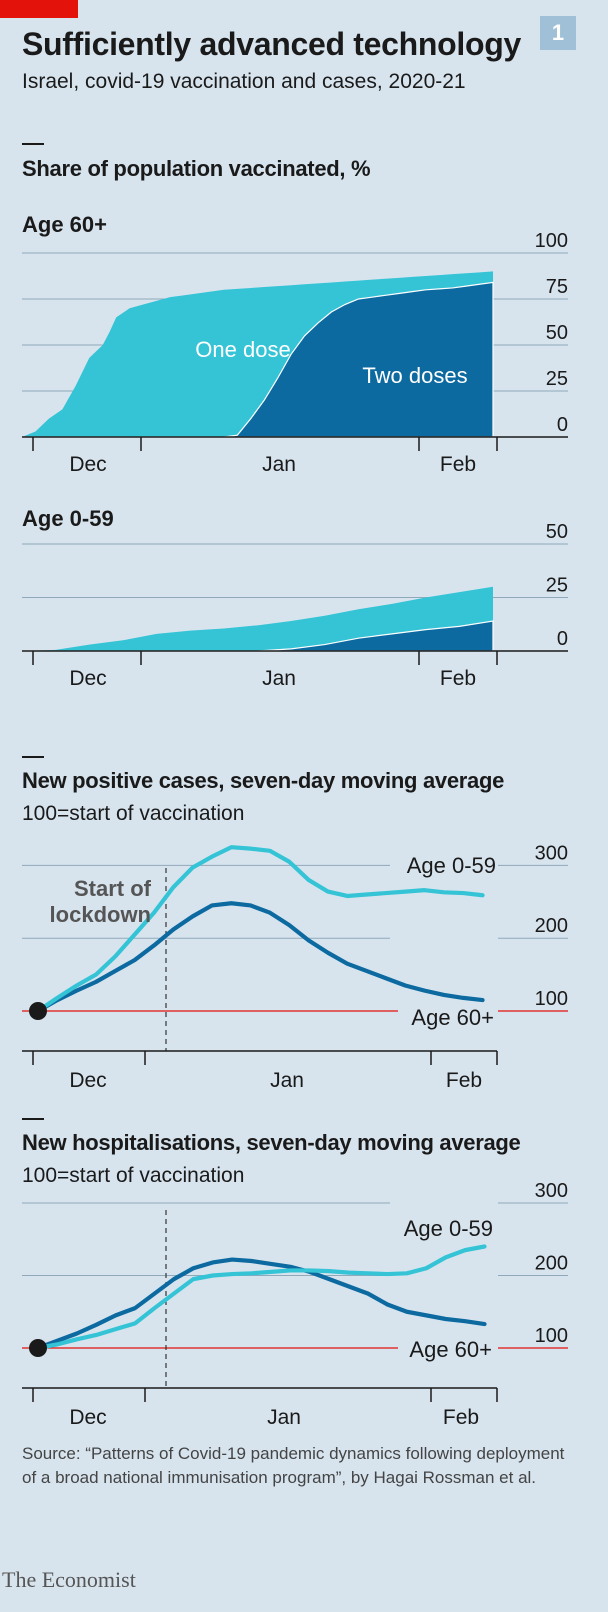 The image size is (608, 1612). I want to click on chart-number-badge: 1, so click(558, 33).